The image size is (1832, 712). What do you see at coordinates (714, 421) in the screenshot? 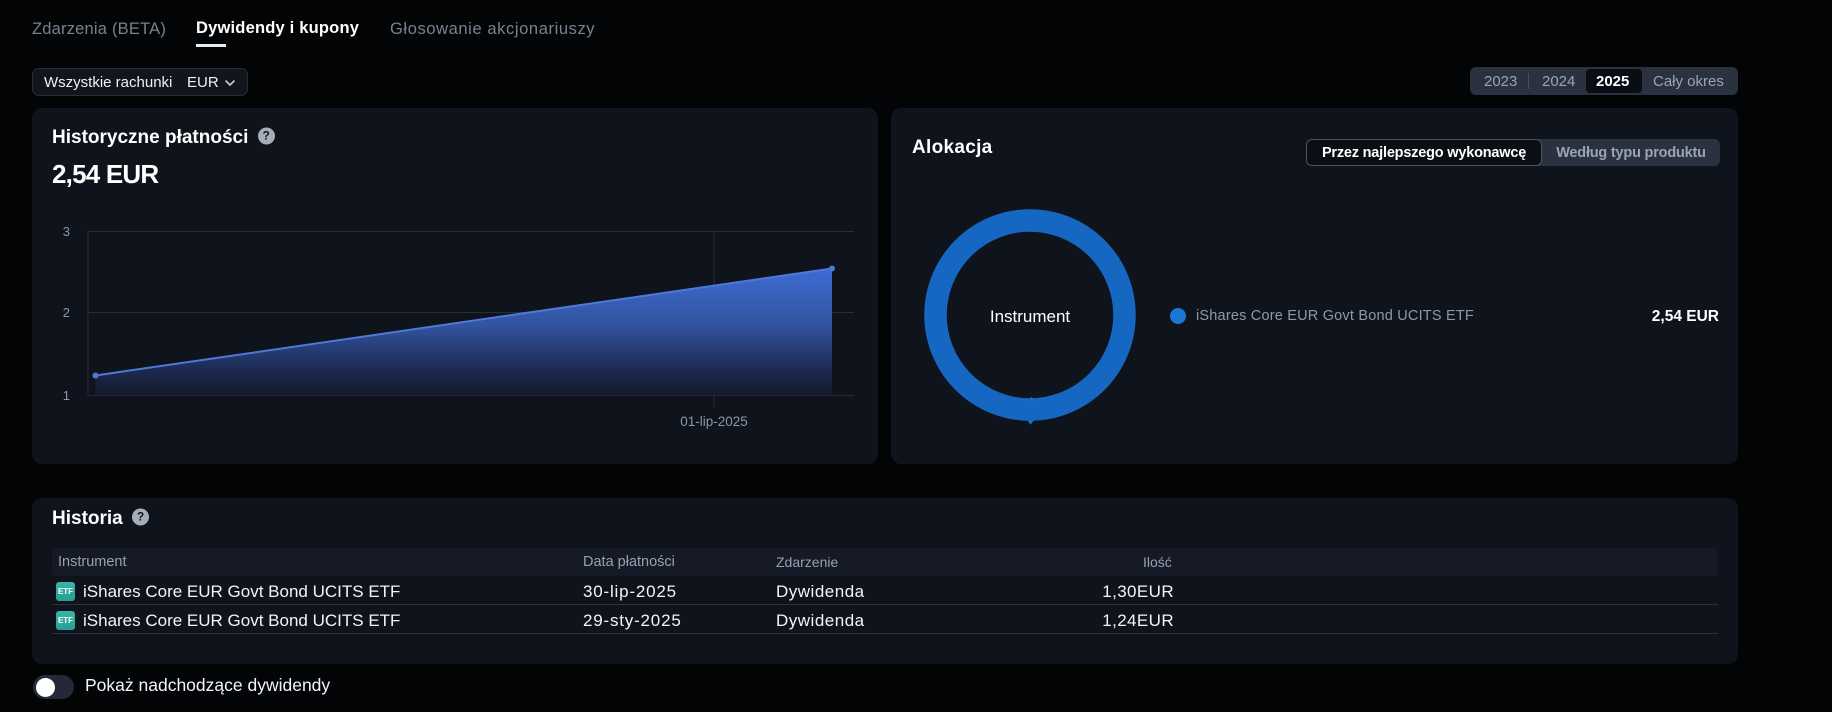
I see `svg-text: 01-lip-2025` at bounding box center [714, 421].